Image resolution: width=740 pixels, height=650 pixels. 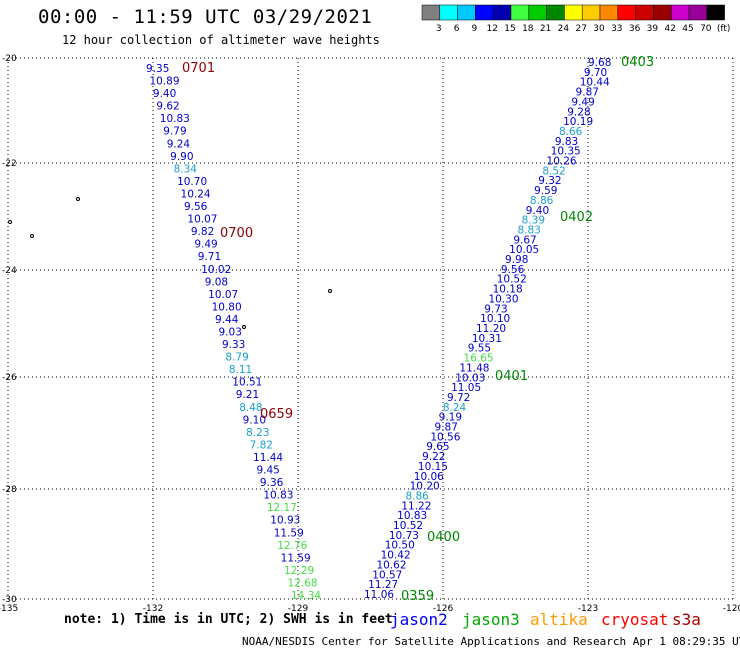 I want to click on time-label: 0659, so click(x=276, y=414).